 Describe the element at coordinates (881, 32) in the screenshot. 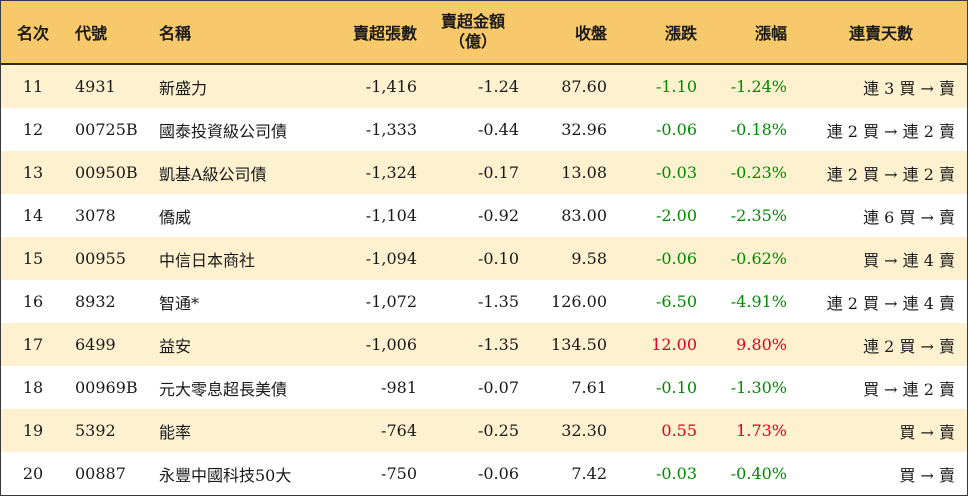

I see `header-streak: 連賣天數` at that location.